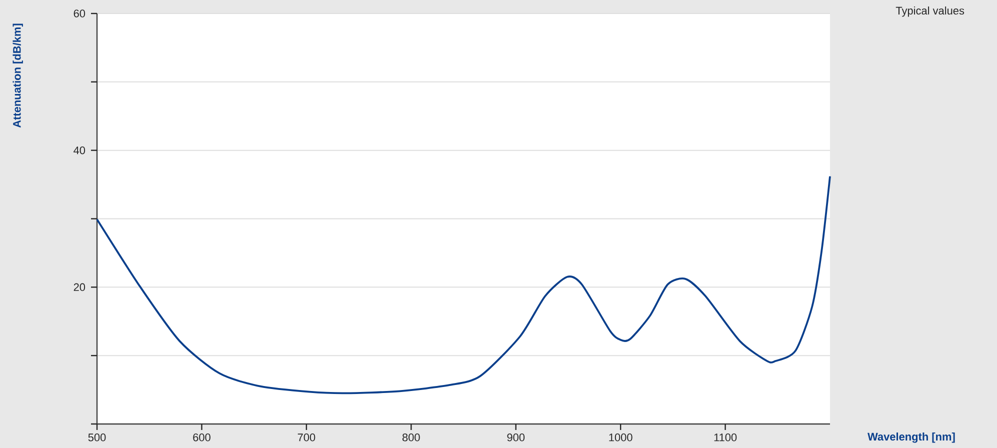 The height and width of the screenshot is (448, 997). What do you see at coordinates (80, 14) in the screenshot?
I see `y-tick-label: 60` at bounding box center [80, 14].